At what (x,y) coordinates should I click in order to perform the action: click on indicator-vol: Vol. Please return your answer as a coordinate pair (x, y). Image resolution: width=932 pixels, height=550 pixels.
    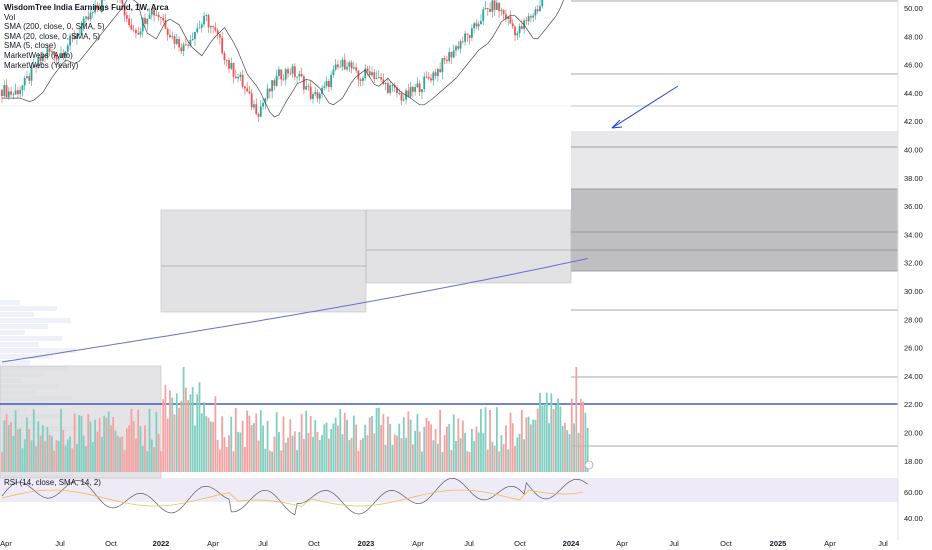
    Looking at the image, I should click on (10, 17).